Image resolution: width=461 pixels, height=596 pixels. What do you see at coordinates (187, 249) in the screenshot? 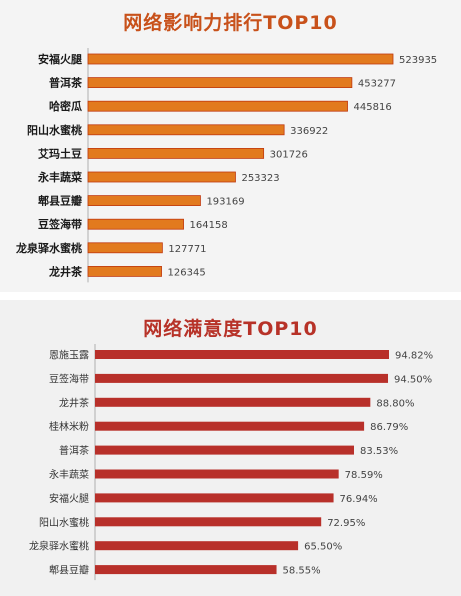
I see `value-label: 127771` at bounding box center [187, 249].